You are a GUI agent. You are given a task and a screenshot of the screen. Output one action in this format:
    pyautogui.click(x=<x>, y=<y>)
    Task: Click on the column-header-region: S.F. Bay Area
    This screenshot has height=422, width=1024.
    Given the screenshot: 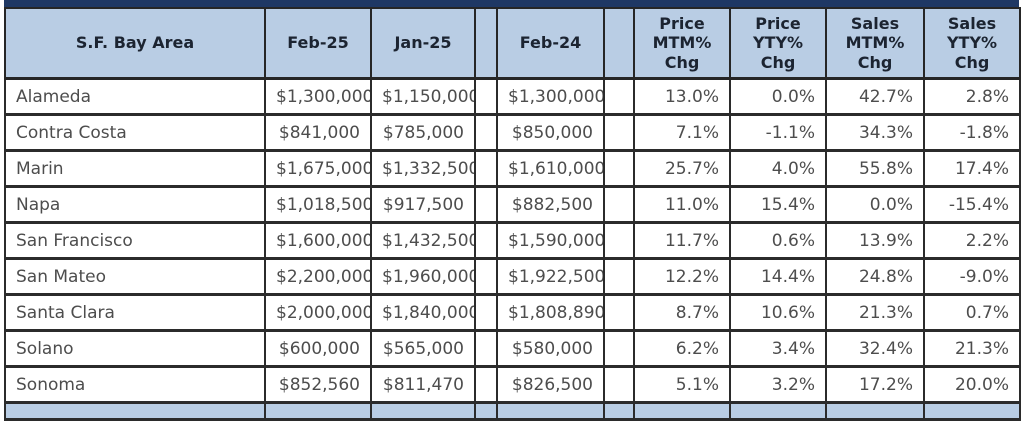 What is the action you would take?
    pyautogui.click(x=135, y=43)
    